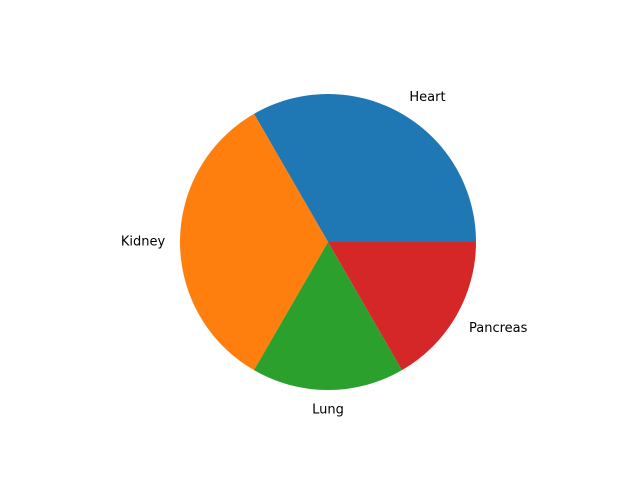 Image resolution: width=640 pixels, height=480 pixels. What do you see at coordinates (143, 242) in the screenshot?
I see `pie-label-kidney: Kidney` at bounding box center [143, 242].